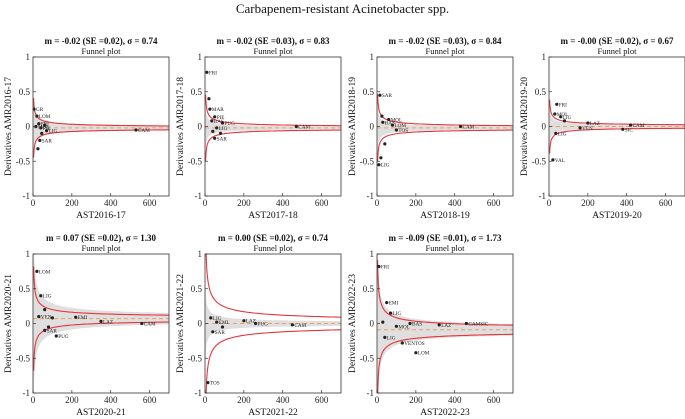  Describe the element at coordinates (445, 216) in the screenshot. I see `x-axis-label: AST2018-19` at that location.